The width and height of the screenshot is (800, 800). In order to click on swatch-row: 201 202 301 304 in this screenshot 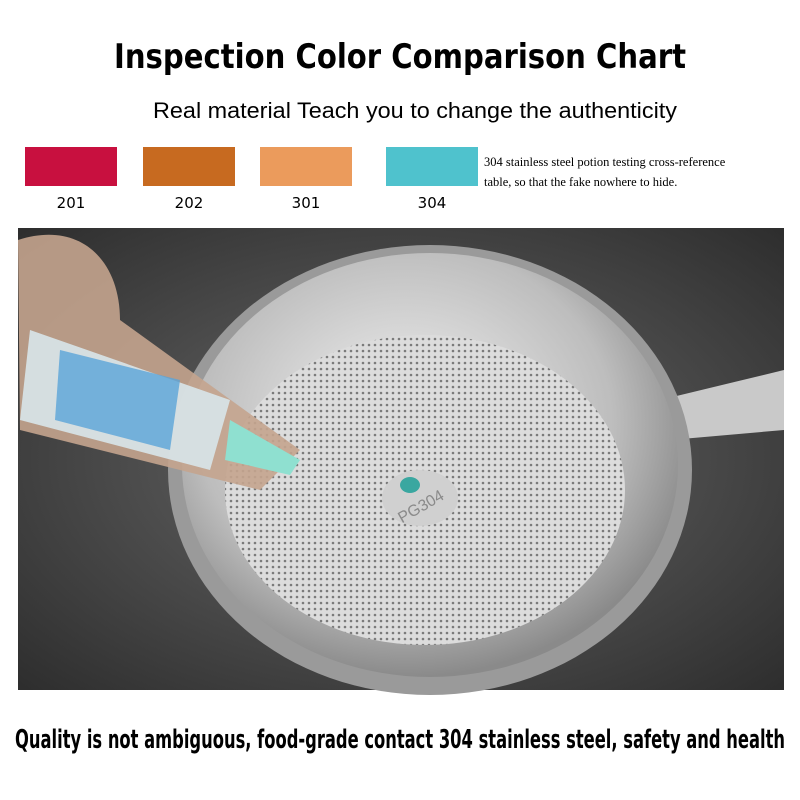, I will do `click(251, 179)`.